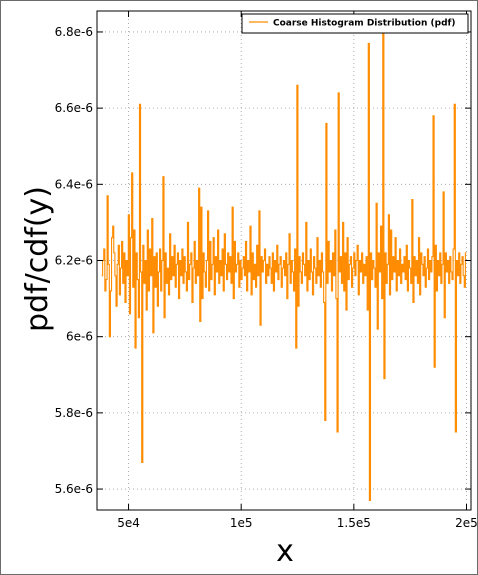  Describe the element at coordinates (74, 184) in the screenshot. I see `y-tick-label: 6.4e-6` at that location.